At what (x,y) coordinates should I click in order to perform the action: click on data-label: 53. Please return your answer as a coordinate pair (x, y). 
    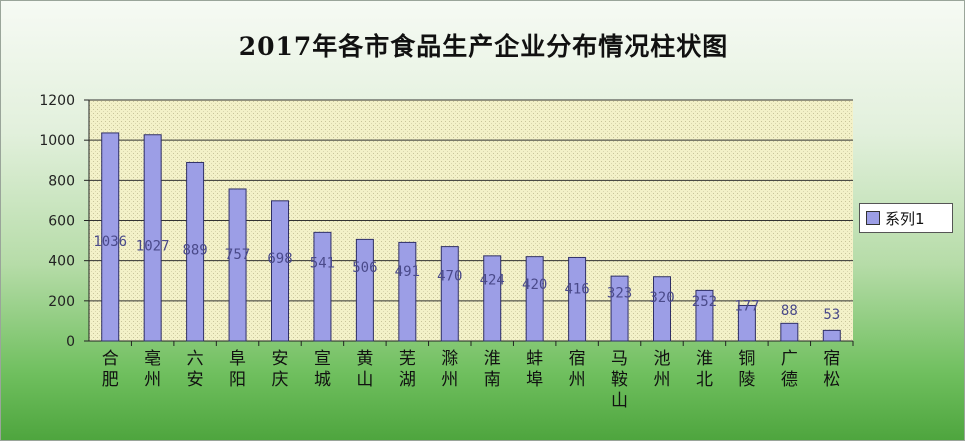
    Looking at the image, I should click on (831, 315).